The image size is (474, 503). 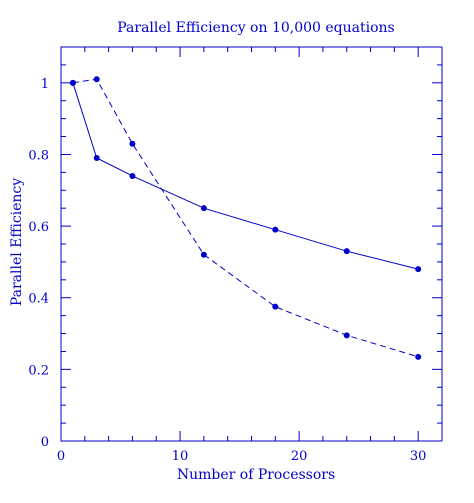 I want to click on x-tick-label: 10, so click(x=180, y=456).